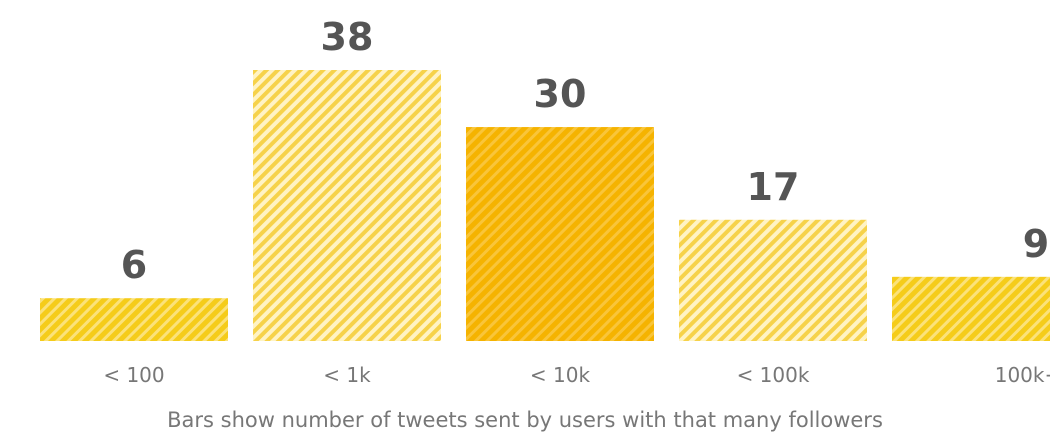  What do you see at coordinates (773, 375) in the screenshot?
I see `x-tick-label-3: < 100k` at bounding box center [773, 375].